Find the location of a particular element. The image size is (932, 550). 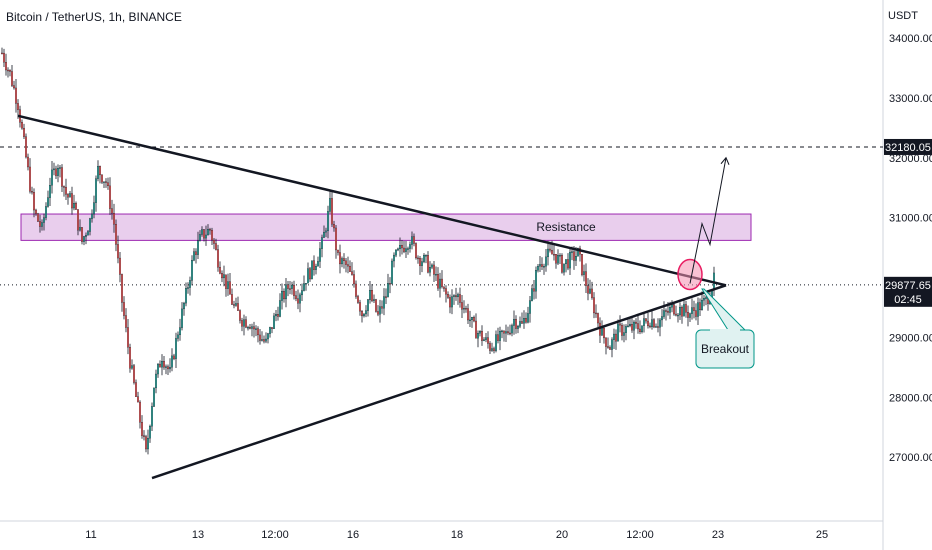

time-axis-ticks: 11 13 12:00 16 18 20 12:00 23 25 is located at coordinates (456, 535).